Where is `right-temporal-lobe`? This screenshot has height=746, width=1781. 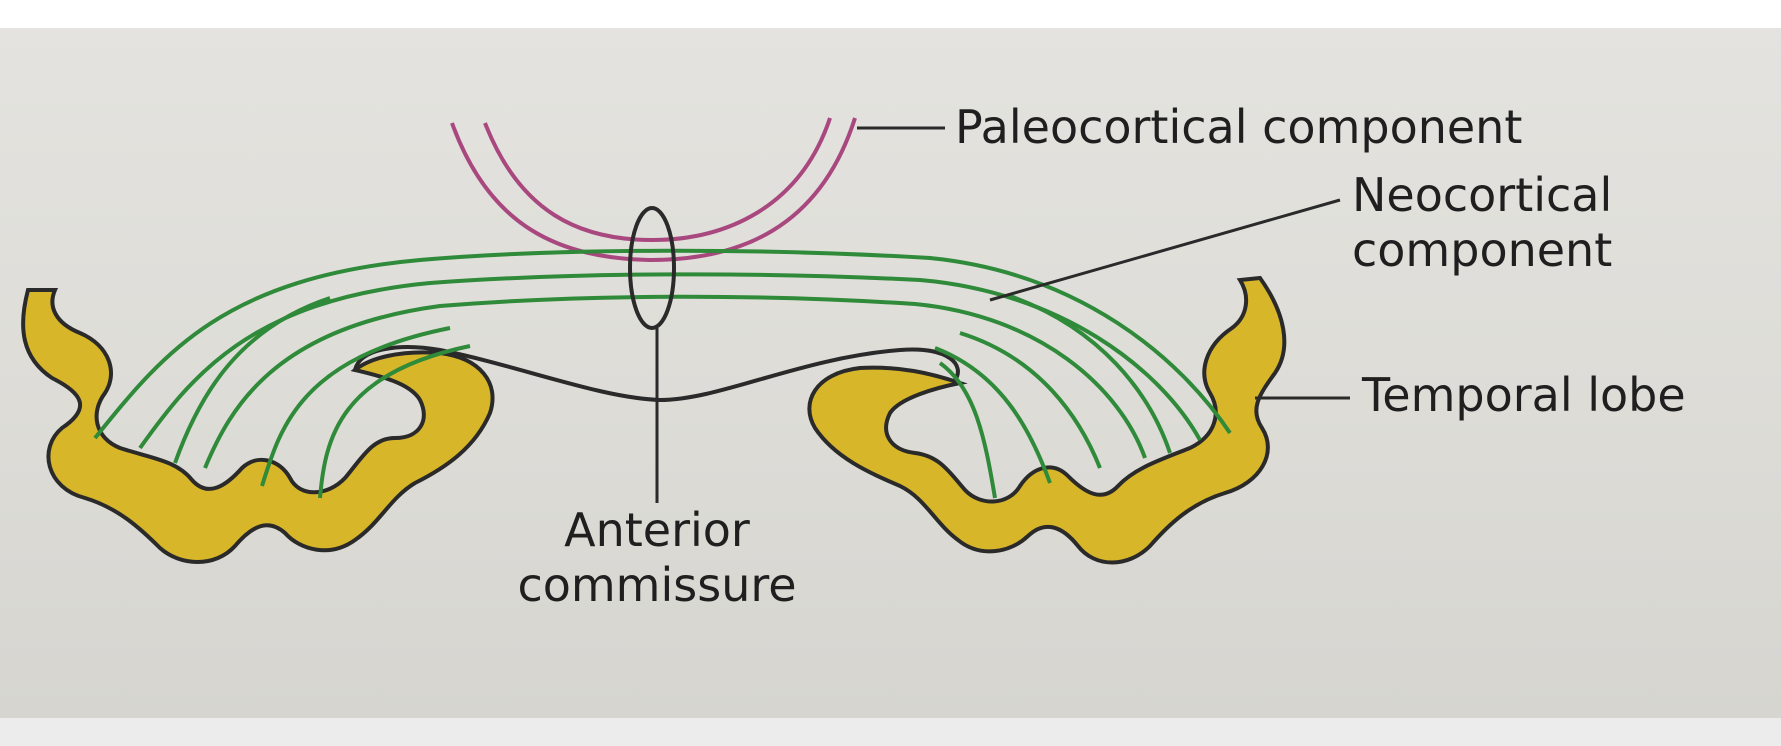 right-temporal-lobe is located at coordinates (1047, 420).